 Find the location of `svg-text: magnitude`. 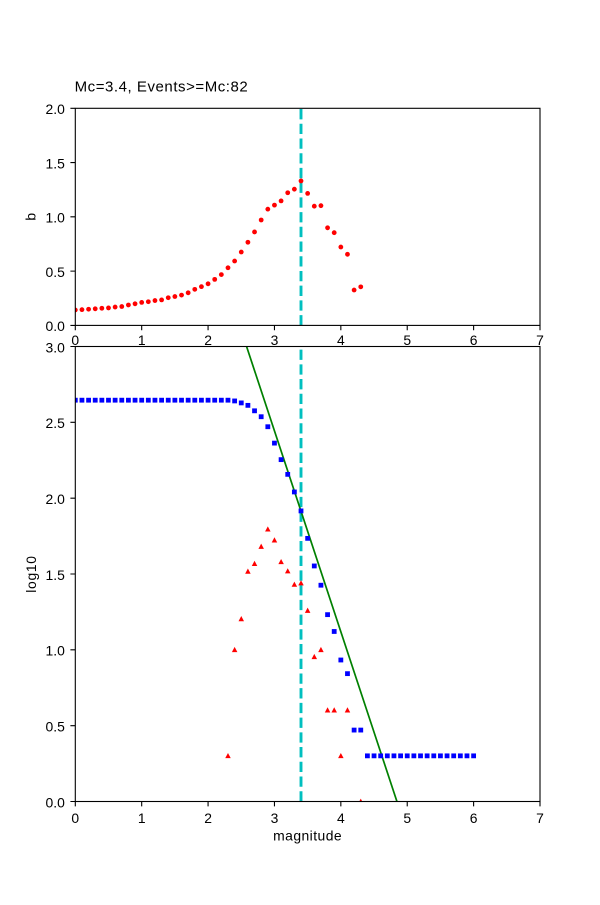

svg-text: magnitude is located at coordinates (307, 836).